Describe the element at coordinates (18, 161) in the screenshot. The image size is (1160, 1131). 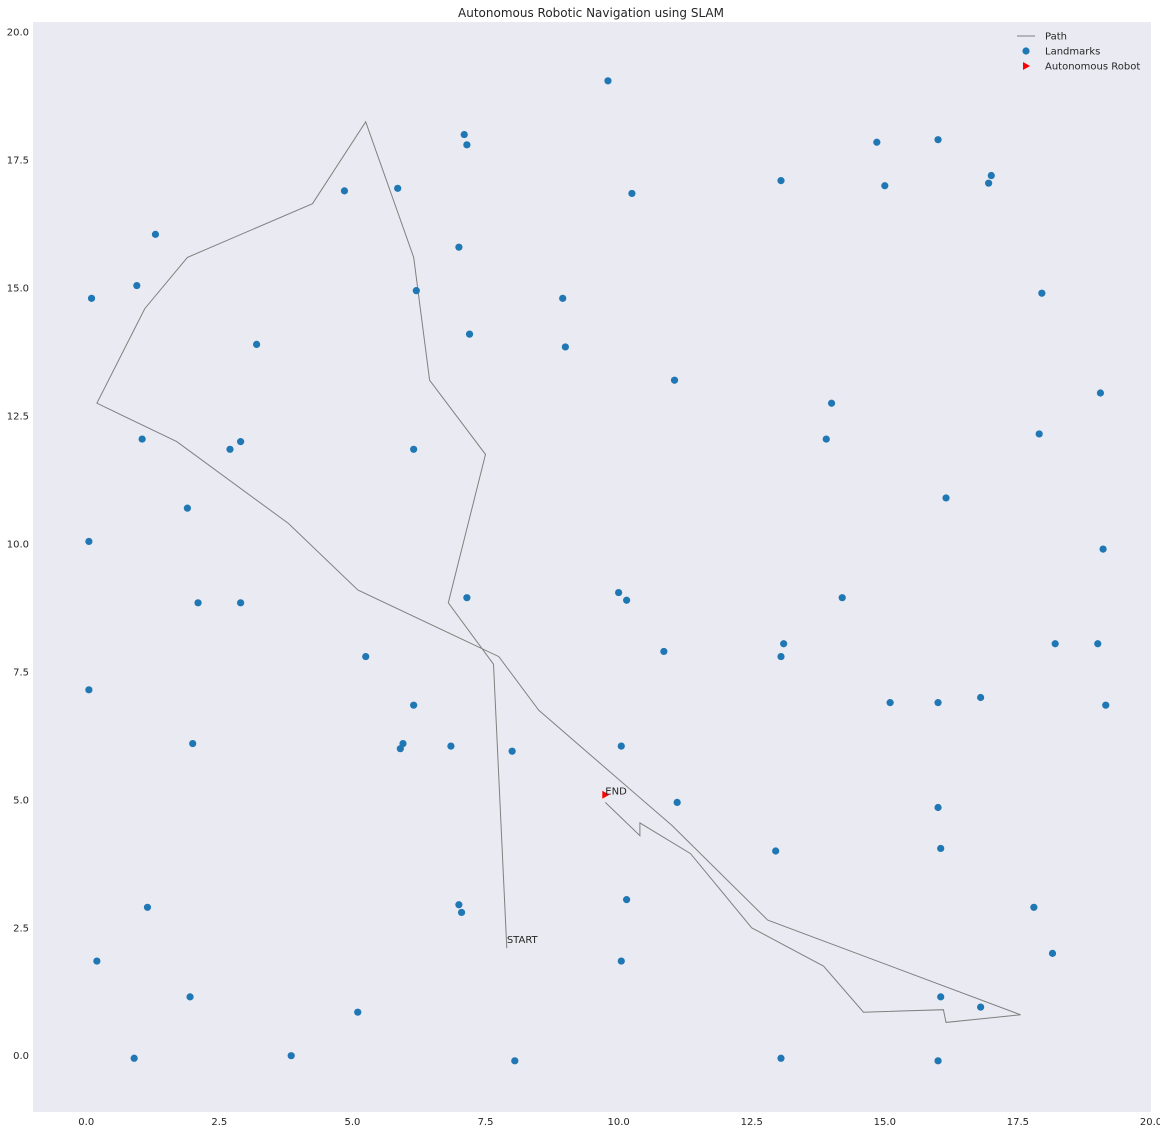
I see `y-tick-label: 17.5` at that location.